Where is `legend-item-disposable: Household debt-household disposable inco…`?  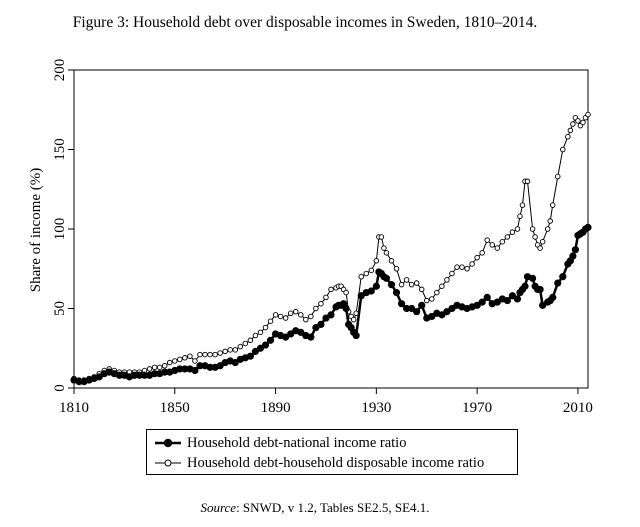 legend-item-disposable: Household debt-household disposable inco… is located at coordinates (319, 463).